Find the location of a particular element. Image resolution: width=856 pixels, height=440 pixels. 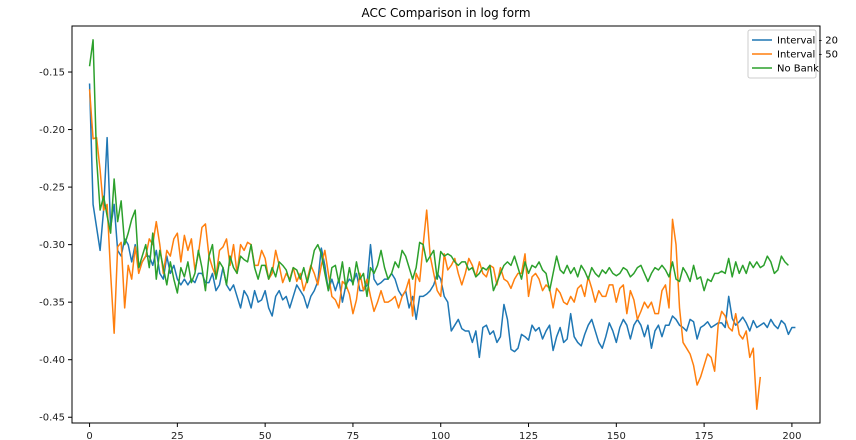

y-tick-label: -0.35 is located at coordinates (52, 303).